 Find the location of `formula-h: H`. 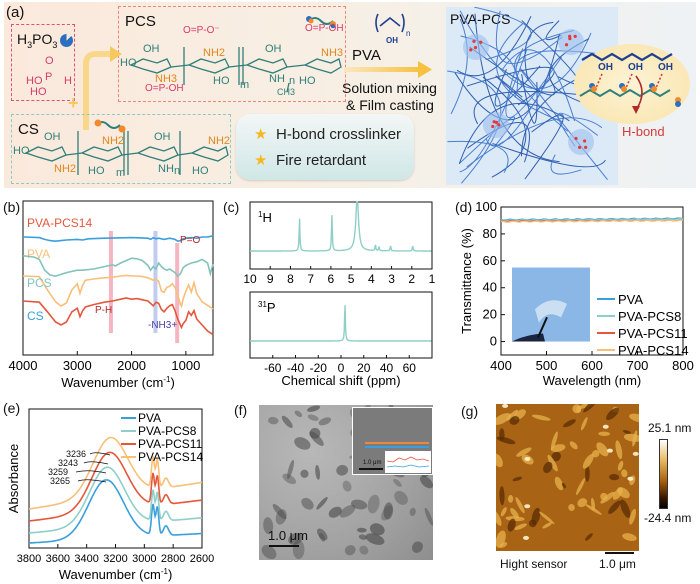

formula-h: H is located at coordinates (68, 81).